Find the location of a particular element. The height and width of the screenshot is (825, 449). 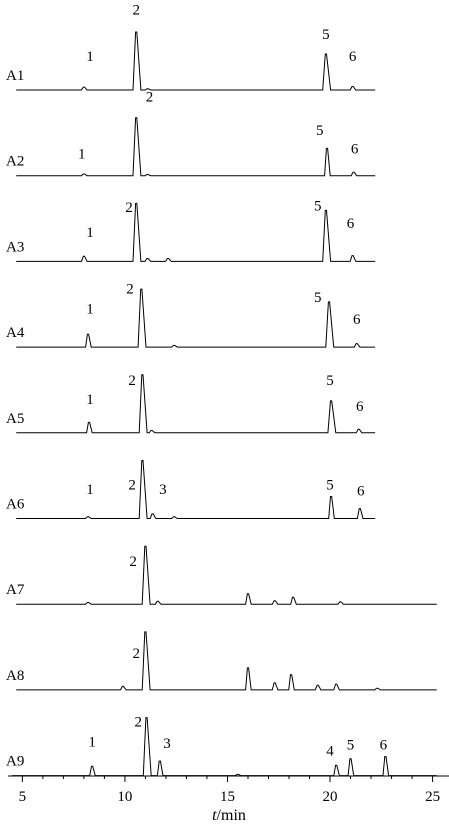

peak-label-a9-4: 4 is located at coordinates (330, 751).